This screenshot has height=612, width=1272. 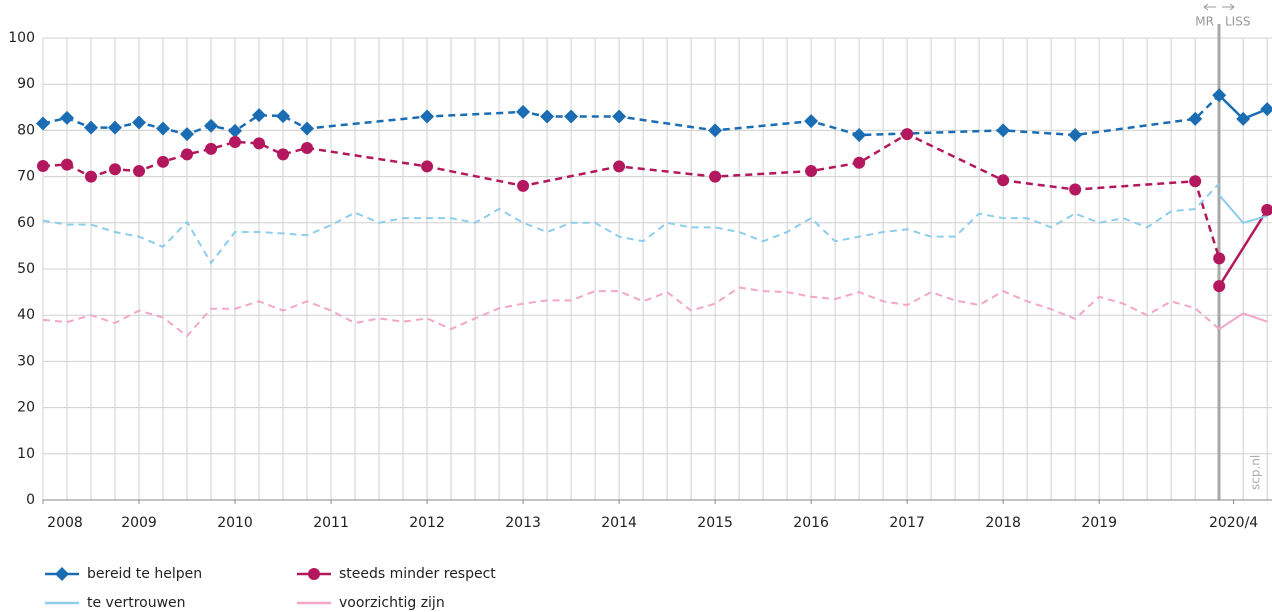 What do you see at coordinates (26, 269) in the screenshot?
I see `y-tick-label: 50` at bounding box center [26, 269].